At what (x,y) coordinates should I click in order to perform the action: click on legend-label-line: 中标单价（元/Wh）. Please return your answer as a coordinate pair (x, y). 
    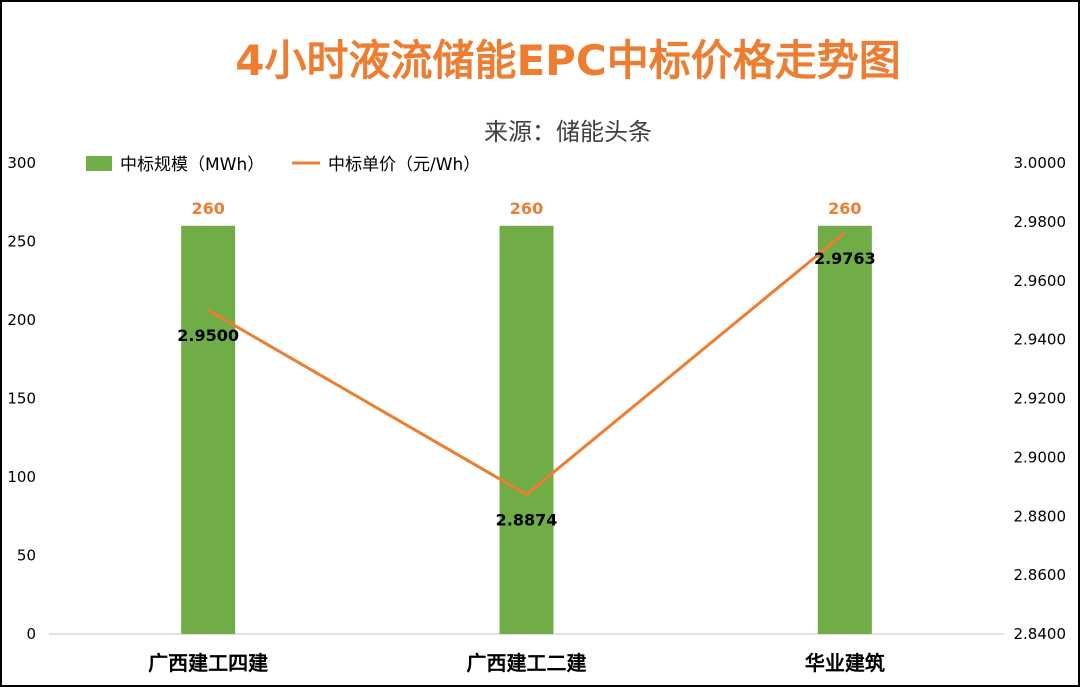
    Looking at the image, I should click on (404, 165).